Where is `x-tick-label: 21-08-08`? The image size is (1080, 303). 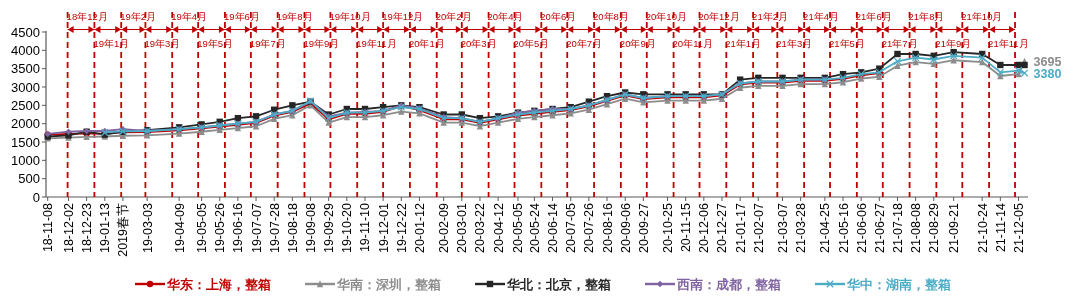 x-tick-label: 21-08-08 is located at coordinates (916, 228).